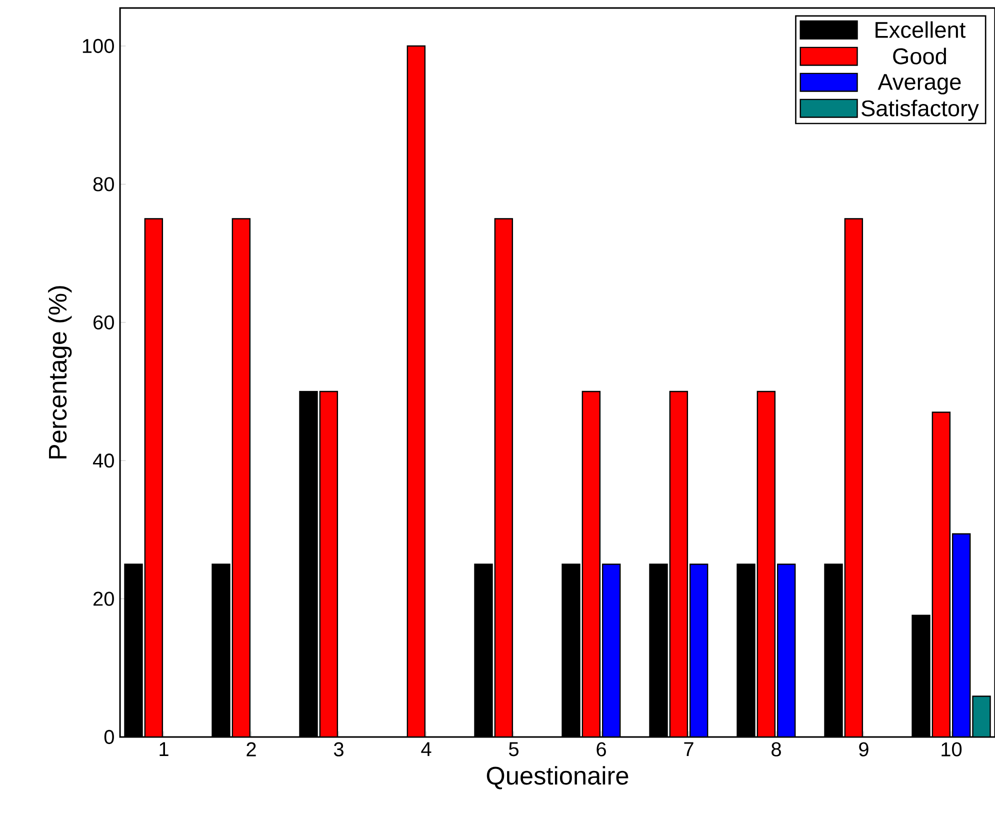  Describe the element at coordinates (164, 749) in the screenshot. I see `x-tick-label: 1` at that location.